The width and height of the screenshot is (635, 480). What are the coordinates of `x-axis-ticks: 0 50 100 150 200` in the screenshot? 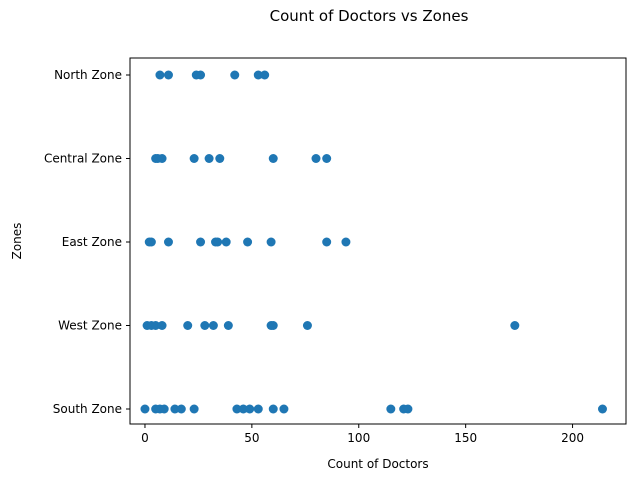 It's located at (362, 434).